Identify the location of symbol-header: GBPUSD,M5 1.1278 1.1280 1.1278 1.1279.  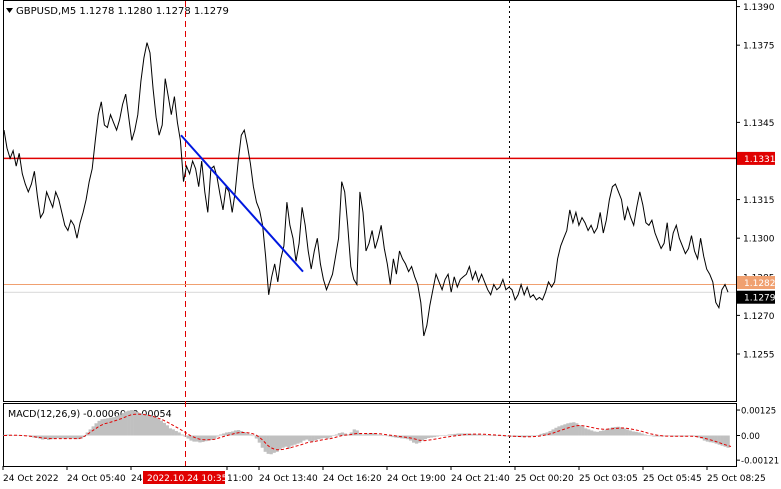
(122, 11).